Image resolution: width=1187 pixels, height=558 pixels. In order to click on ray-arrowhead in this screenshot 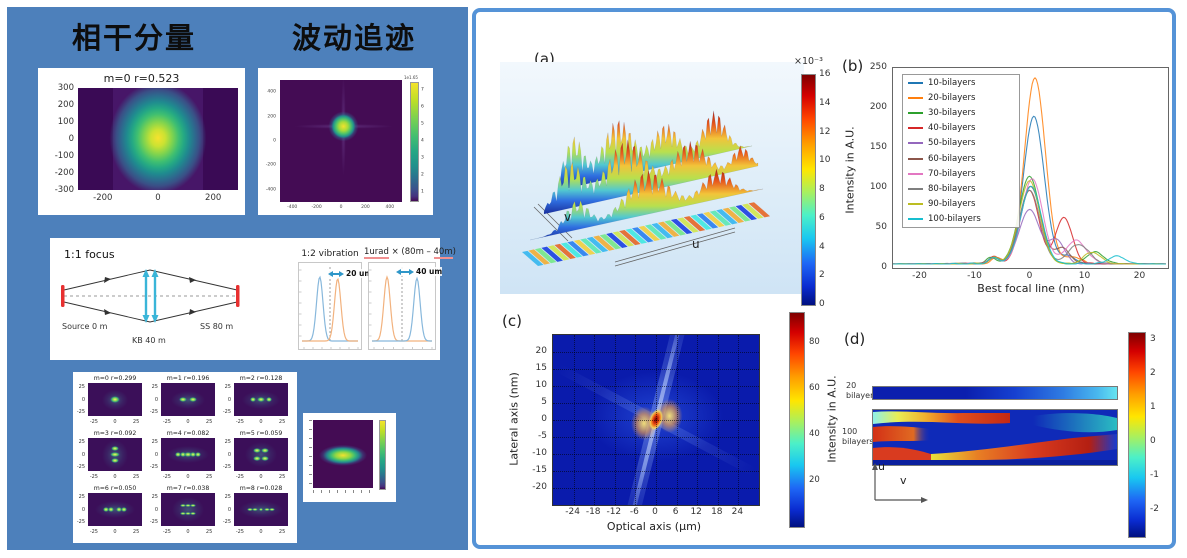, I will do `click(107, 280)`.